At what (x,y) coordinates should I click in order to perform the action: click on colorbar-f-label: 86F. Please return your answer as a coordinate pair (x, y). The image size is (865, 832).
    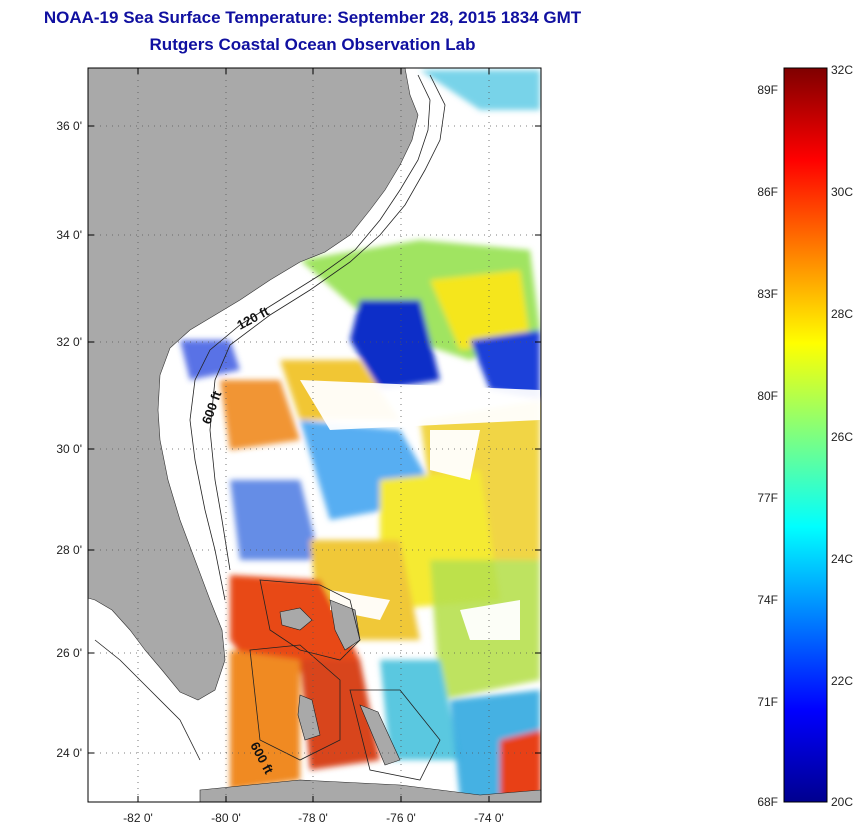
    Looking at the image, I should click on (767, 192).